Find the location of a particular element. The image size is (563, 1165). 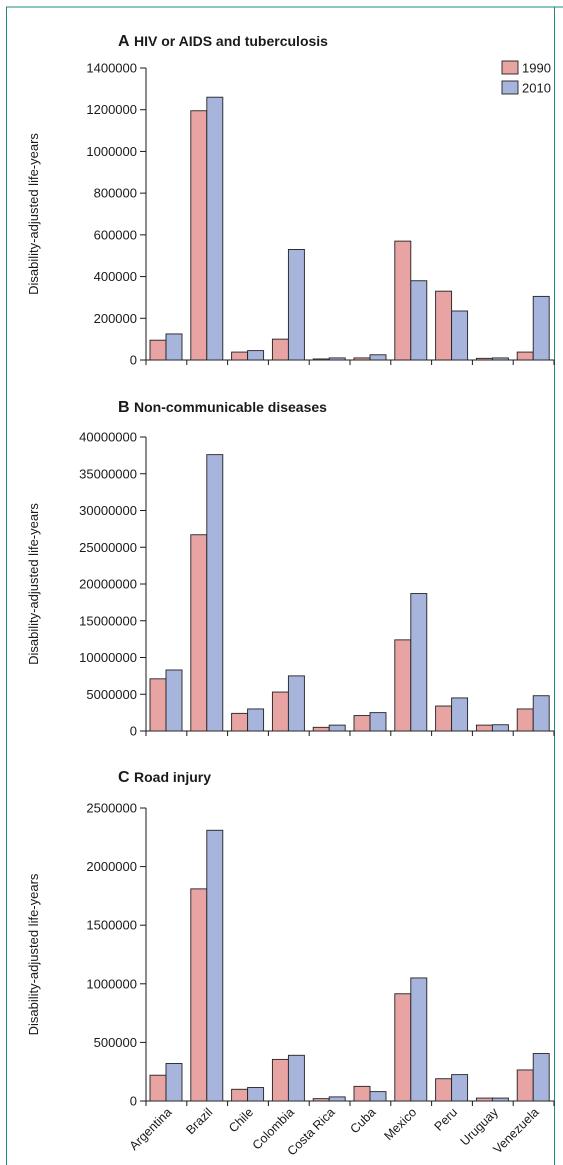

panel-a-bar-2010-costa-rica is located at coordinates (337, 359).